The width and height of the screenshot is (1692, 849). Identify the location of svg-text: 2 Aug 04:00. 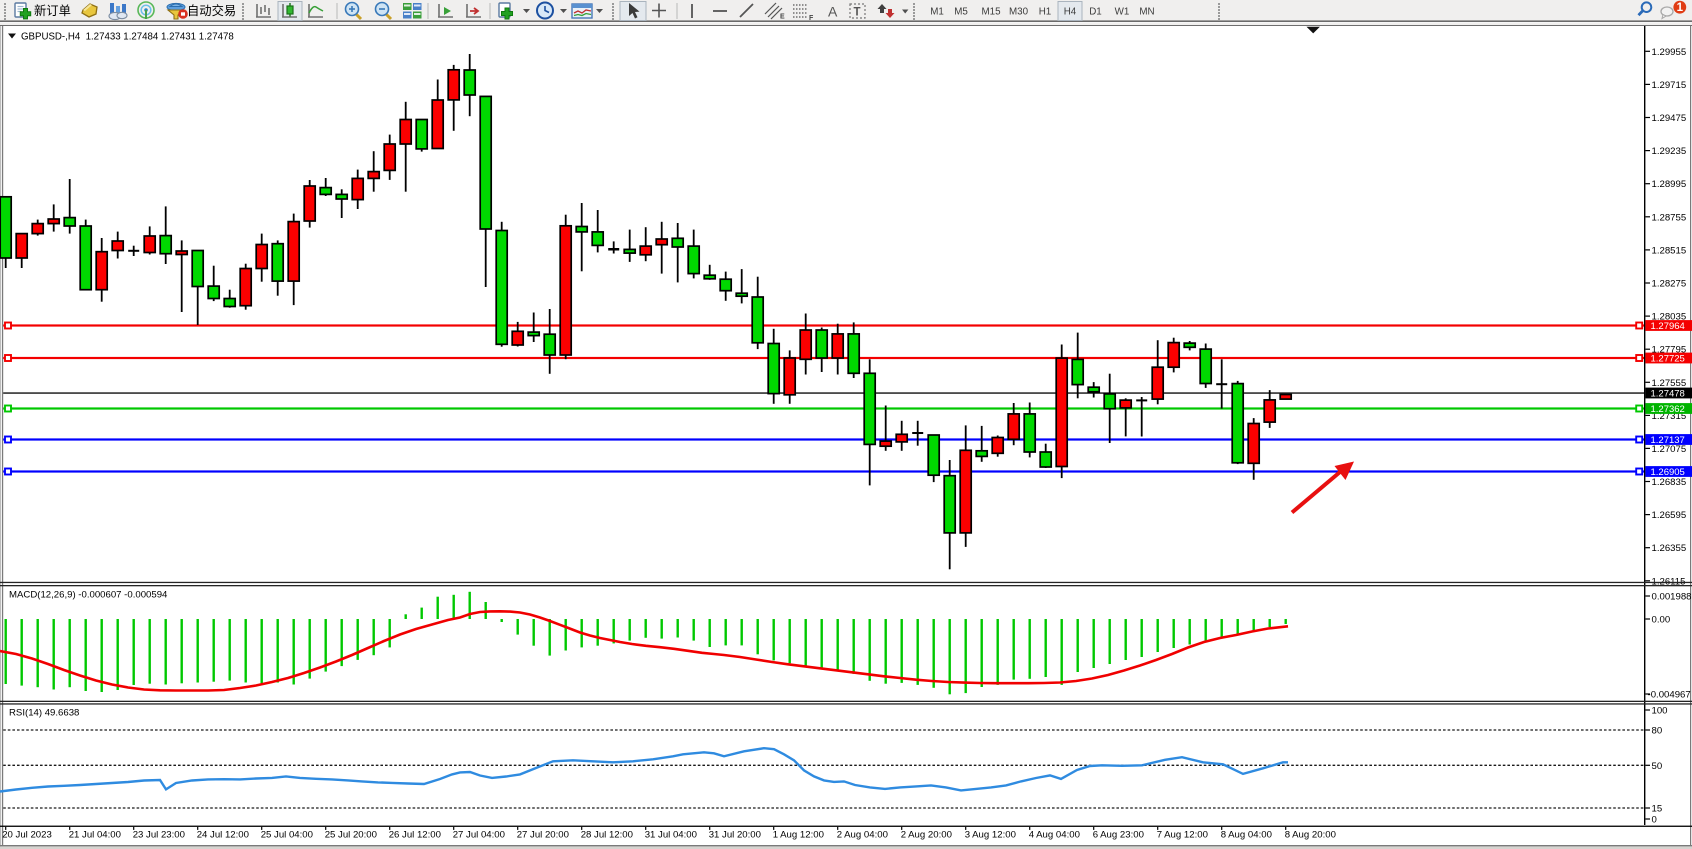
(862, 834).